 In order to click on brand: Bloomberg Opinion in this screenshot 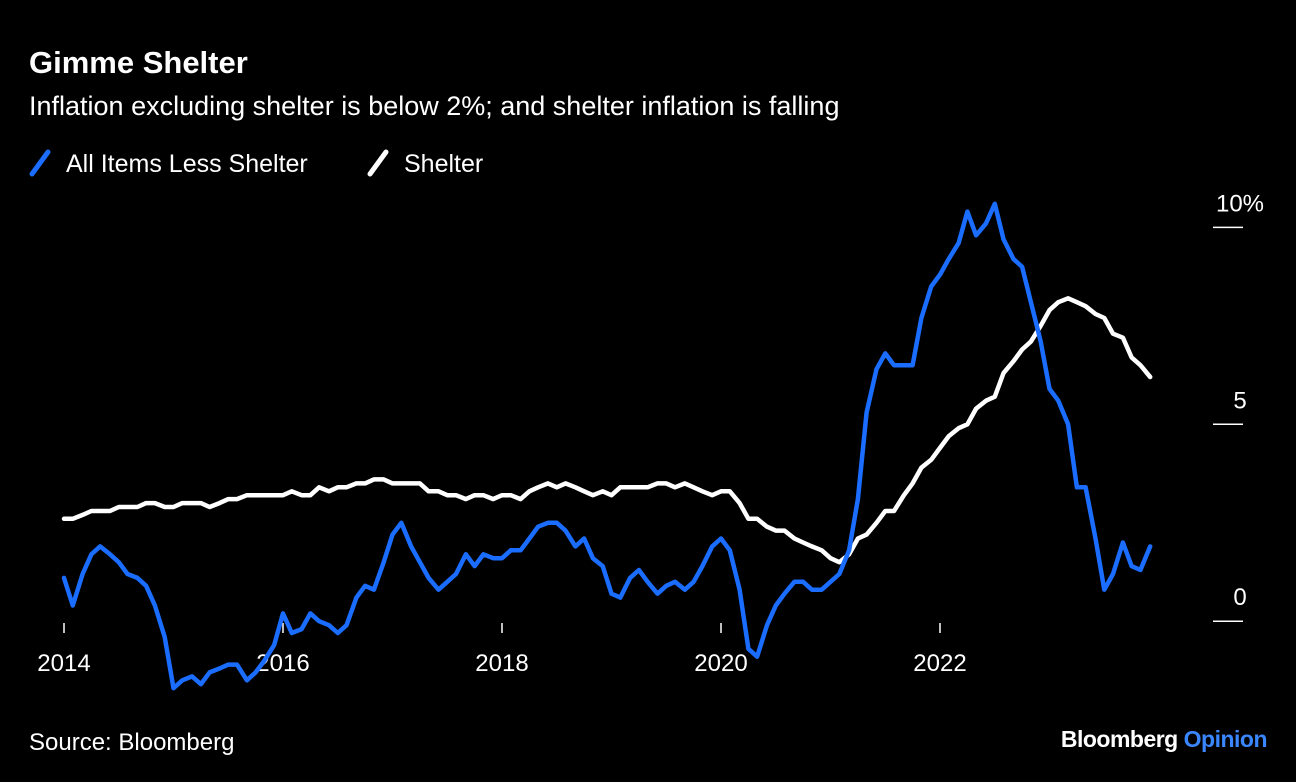, I will do `click(1164, 739)`.